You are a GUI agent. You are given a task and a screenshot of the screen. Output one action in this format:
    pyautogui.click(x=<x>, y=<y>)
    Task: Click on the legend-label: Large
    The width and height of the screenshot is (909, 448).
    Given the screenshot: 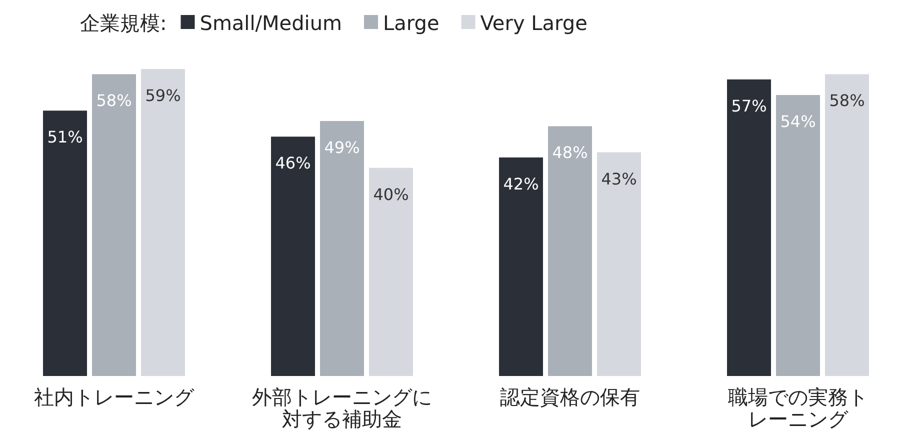 What is the action you would take?
    pyautogui.click(x=411, y=23)
    